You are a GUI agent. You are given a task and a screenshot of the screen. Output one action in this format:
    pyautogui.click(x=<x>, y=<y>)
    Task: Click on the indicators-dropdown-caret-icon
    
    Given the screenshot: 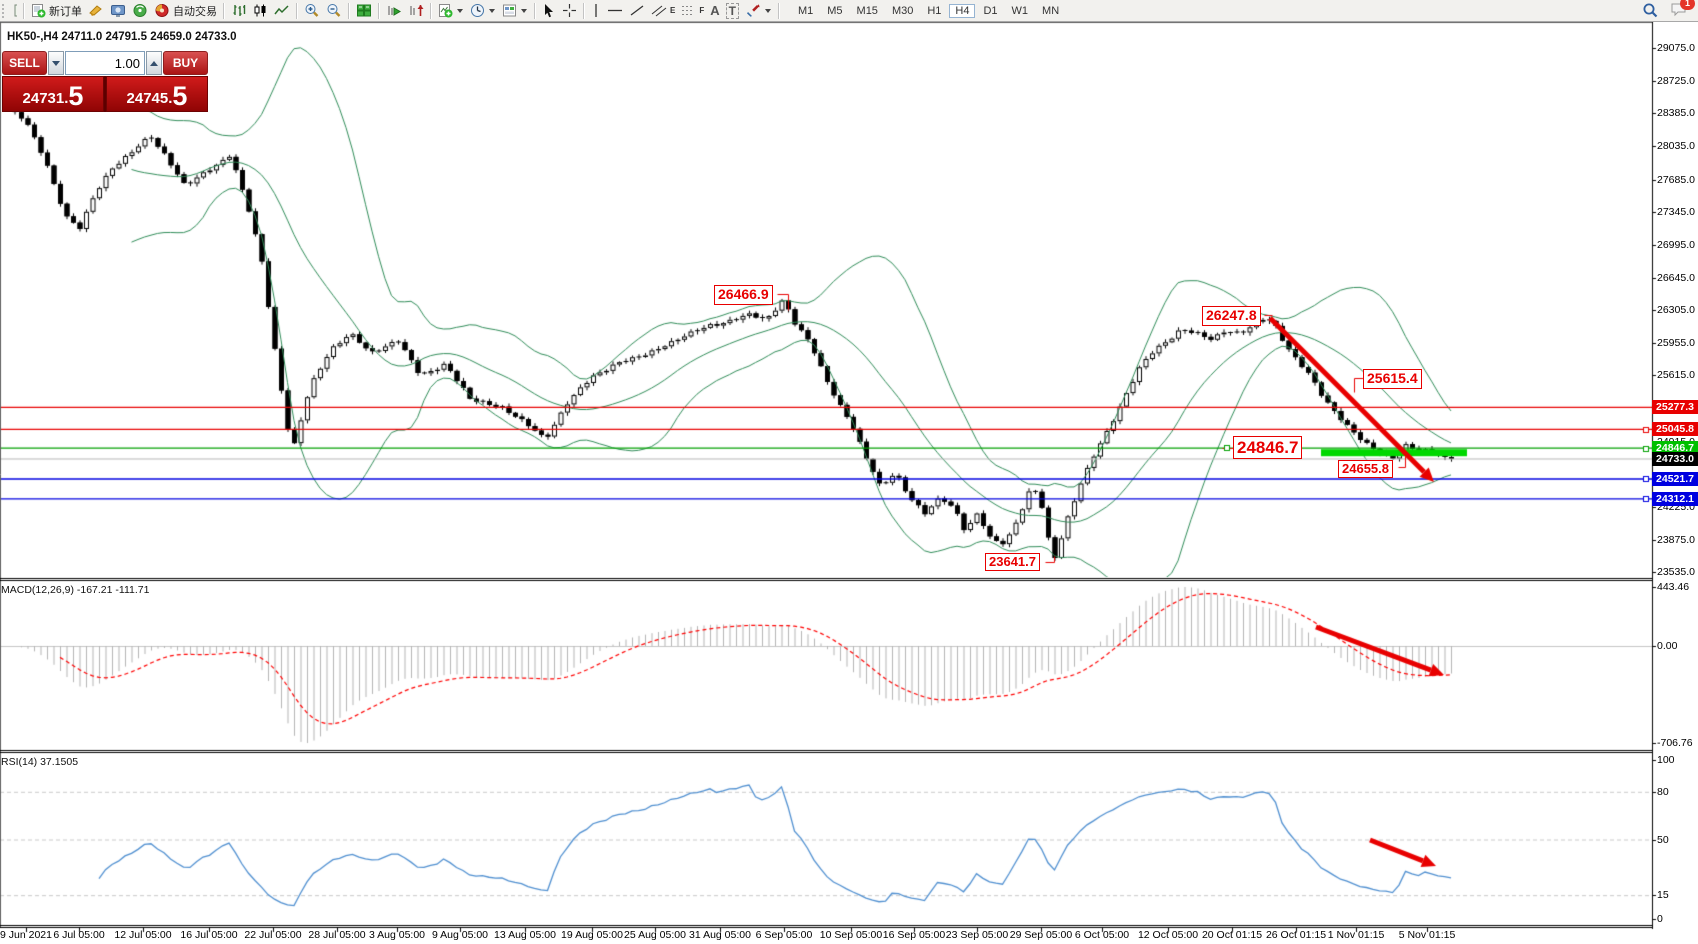 What is the action you would take?
    pyautogui.click(x=460, y=10)
    